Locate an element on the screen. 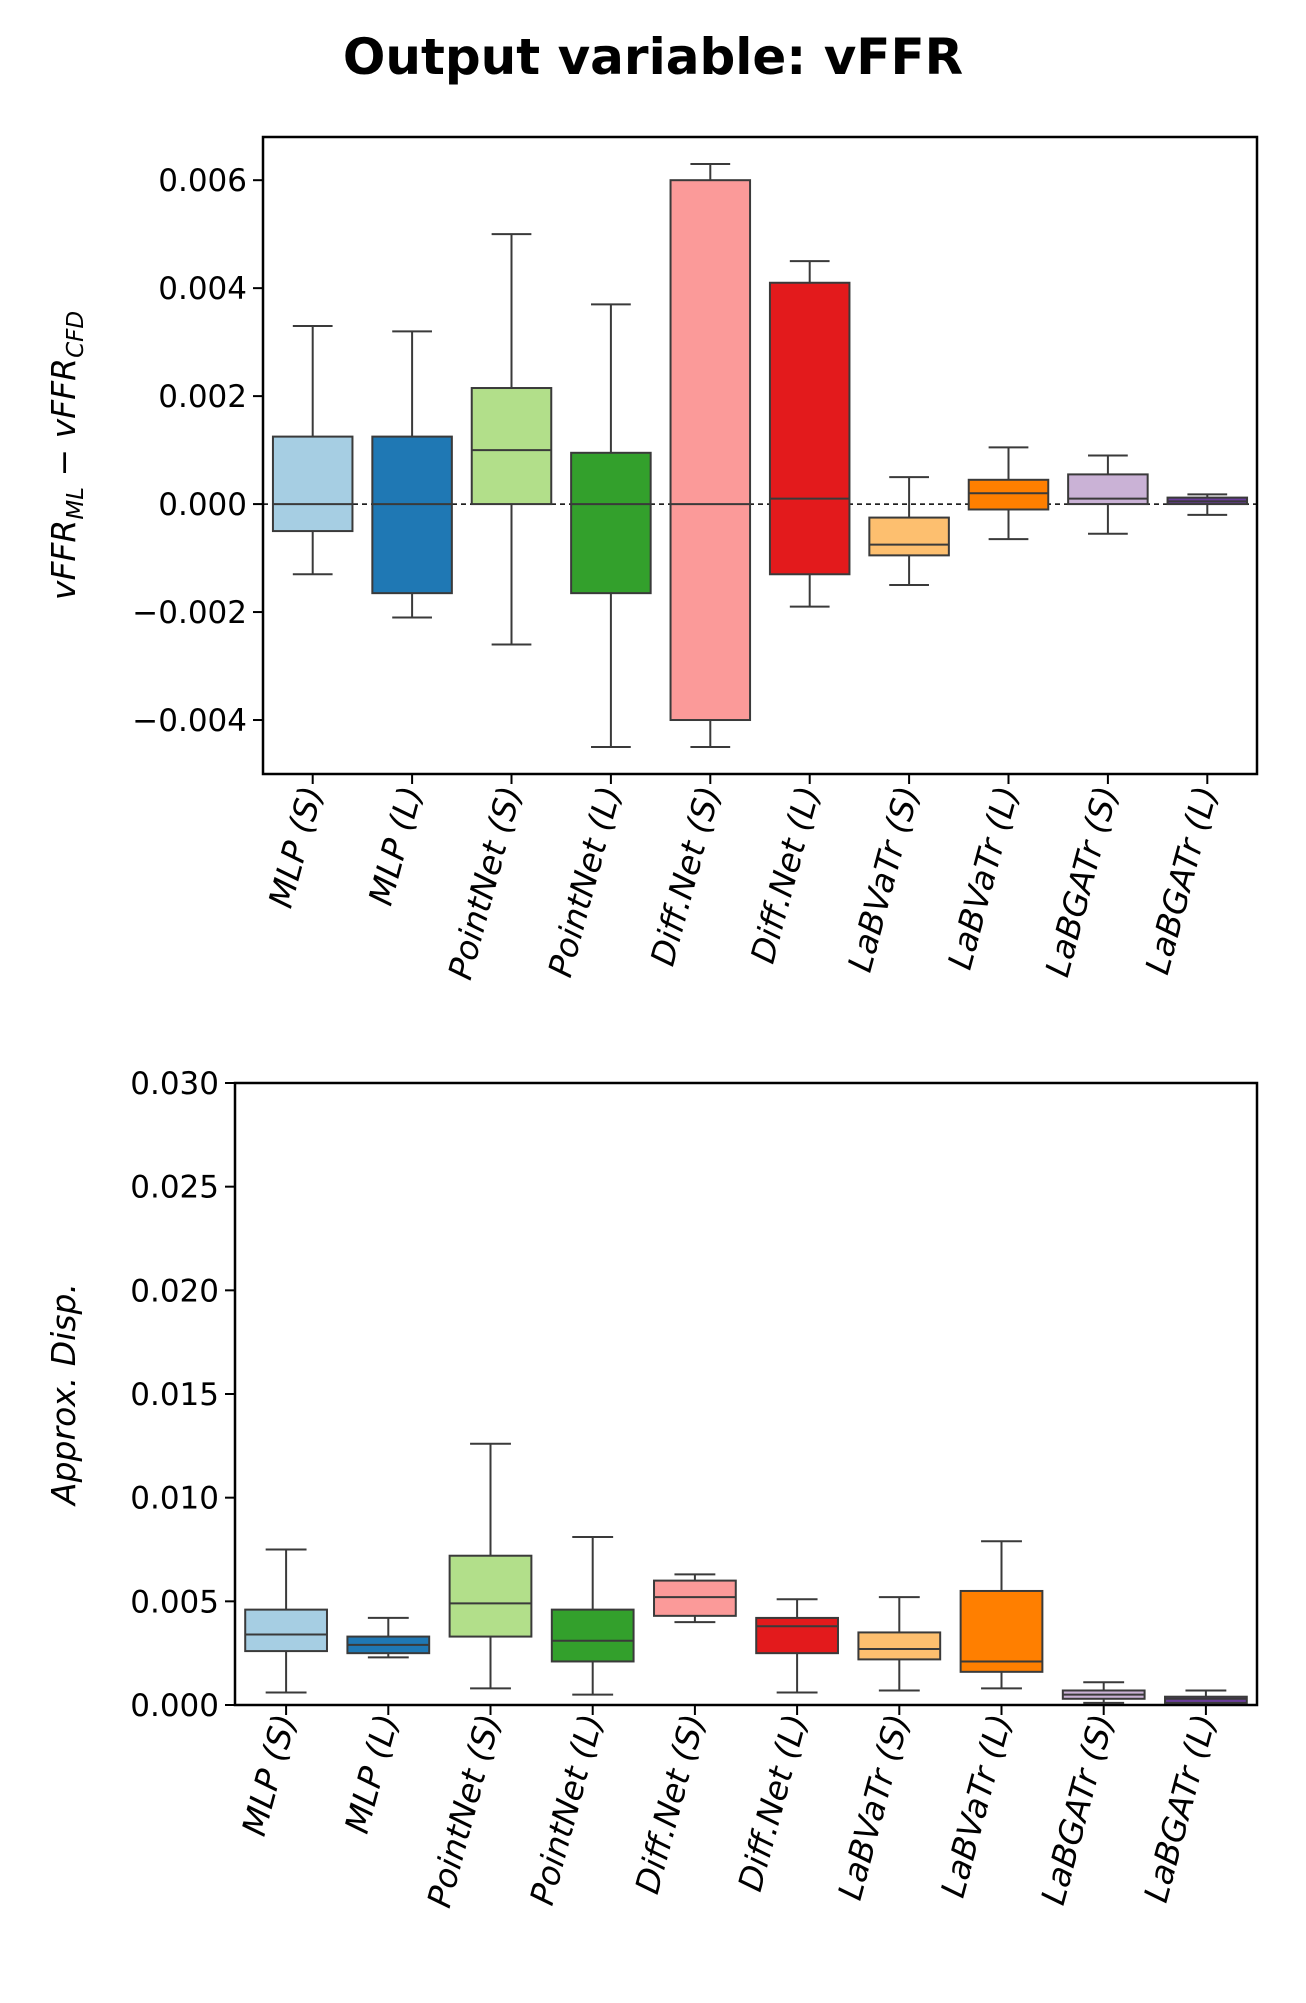 This screenshot has width=1306, height=2003. y-tick-label: 0.025 is located at coordinates (174, 1188).